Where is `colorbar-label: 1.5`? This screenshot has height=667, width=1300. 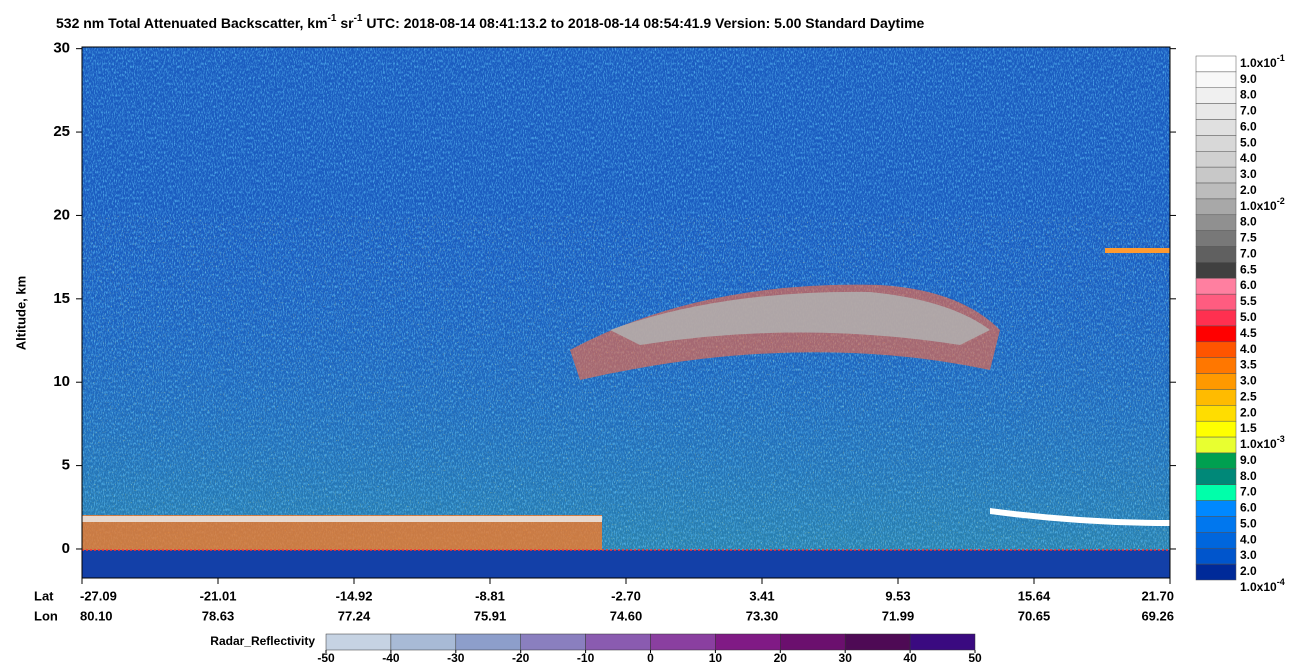
colorbar-label: 1.5 is located at coordinates (1248, 428).